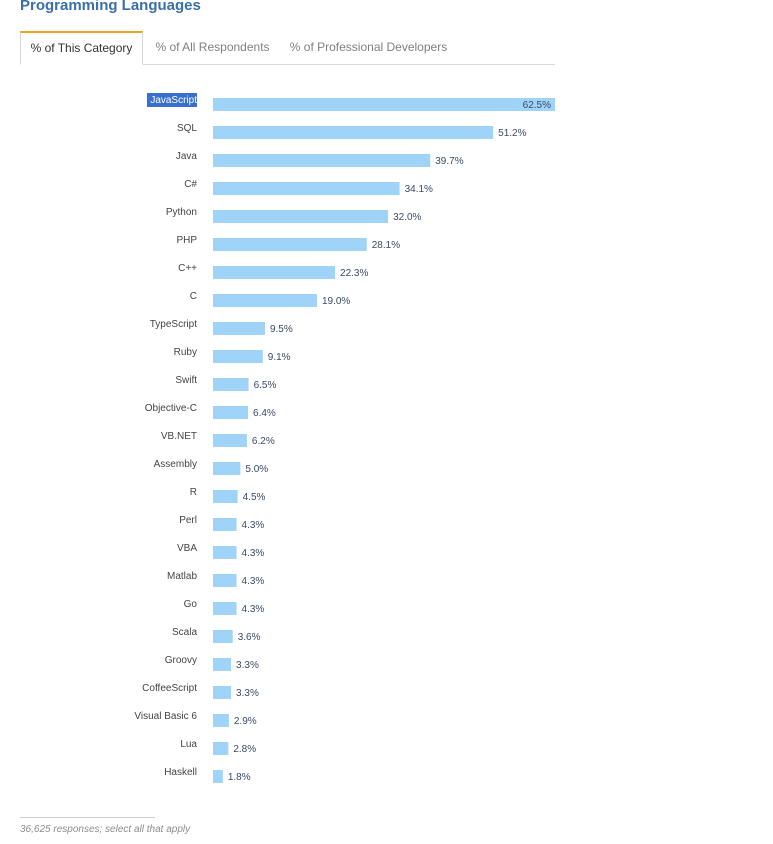 Image resolution: width=773 pixels, height=844 pixels. What do you see at coordinates (180, 772) in the screenshot?
I see `category-label-haskell: Haskell` at bounding box center [180, 772].